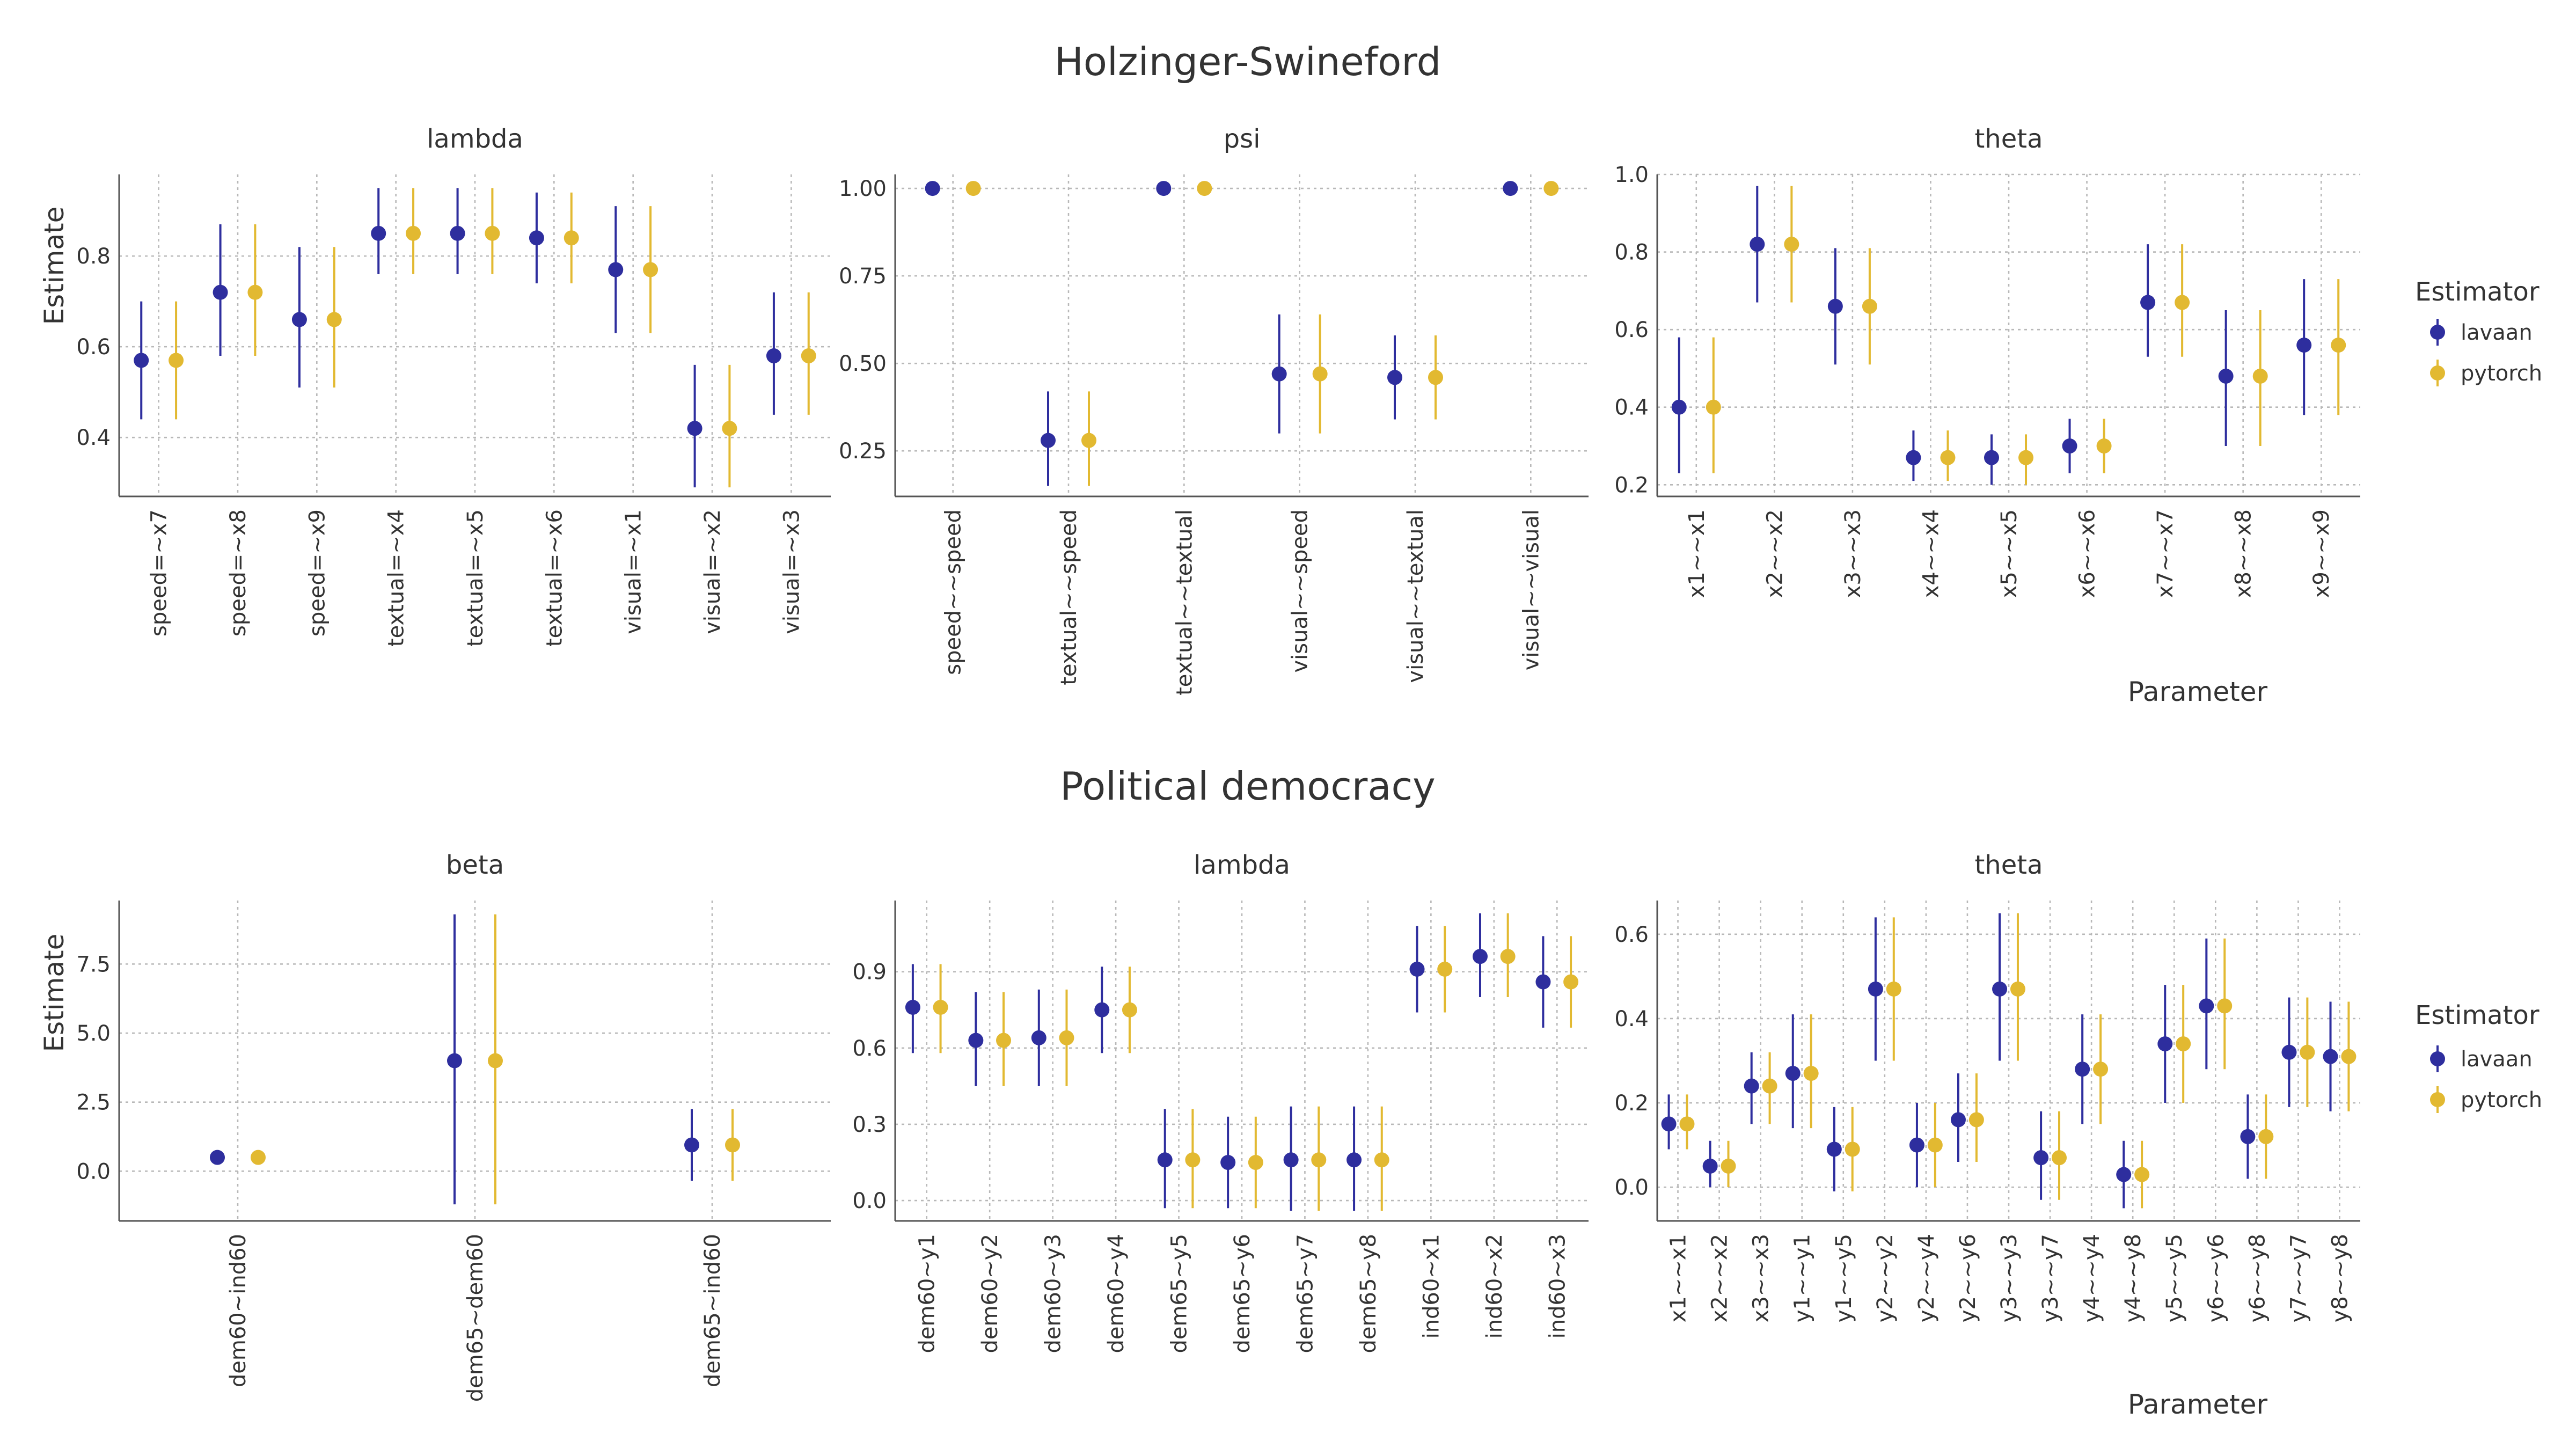 The height and width of the screenshot is (1449, 2576). What do you see at coordinates (732, 1145) in the screenshot?
I see `point-pytorch-dem65-ind60` at bounding box center [732, 1145].